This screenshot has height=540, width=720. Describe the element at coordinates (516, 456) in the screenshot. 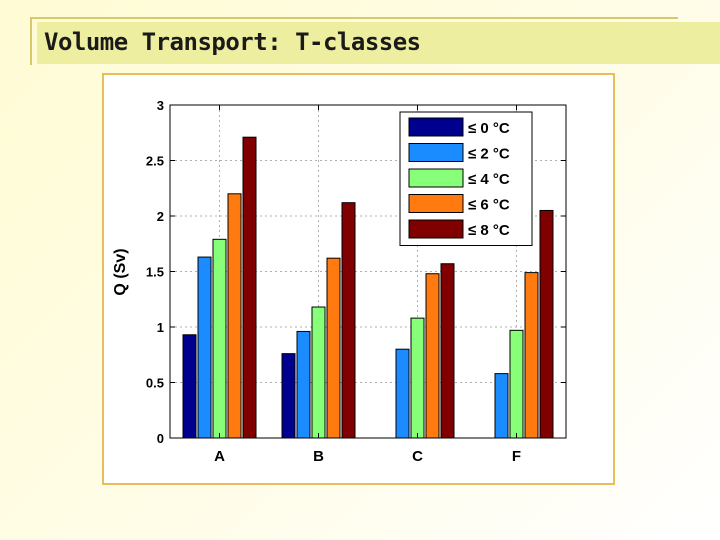

I see `x-tick-label: F` at that location.